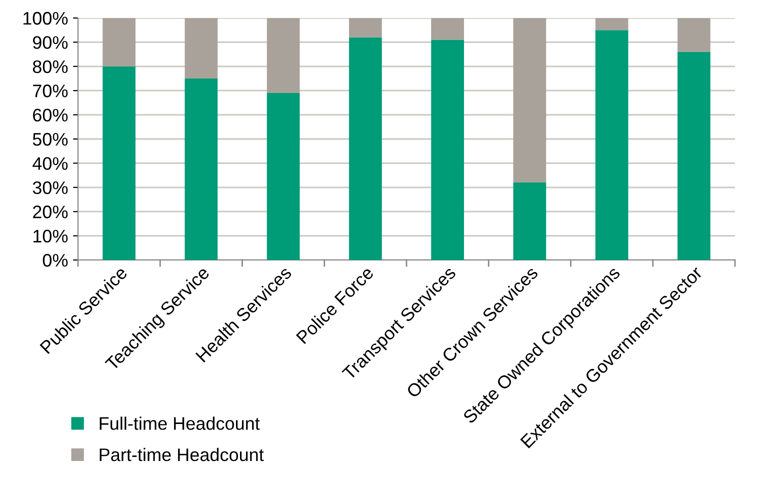  What do you see at coordinates (182, 455) in the screenshot?
I see `legend-label: Part-time Headcount` at bounding box center [182, 455].